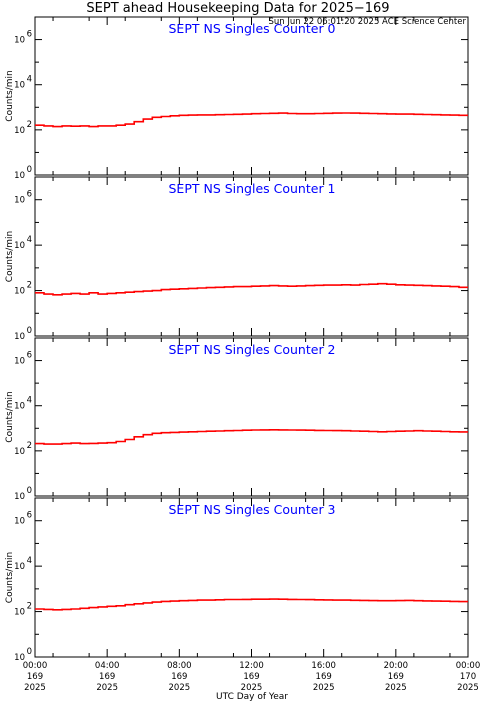  Describe the element at coordinates (251, 349) in the screenshot. I see `panel-title: SEPT NS Singles Counter 2` at that location.